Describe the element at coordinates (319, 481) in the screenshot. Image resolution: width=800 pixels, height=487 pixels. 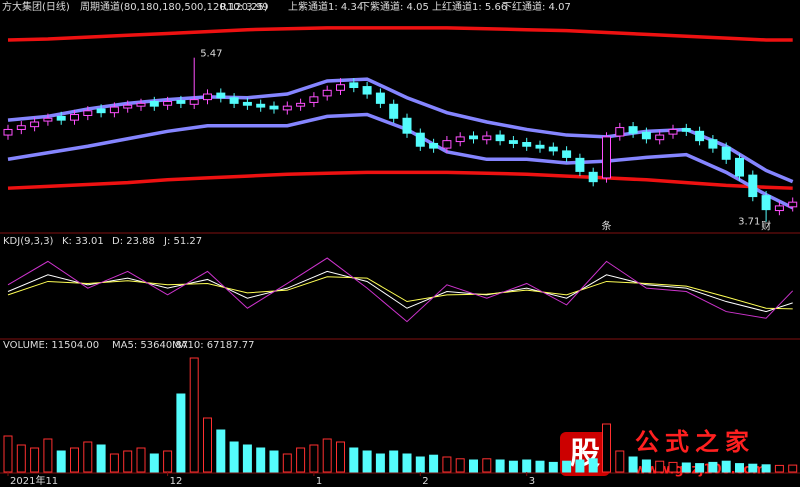
I see `x-tick-label: 1` at that location.